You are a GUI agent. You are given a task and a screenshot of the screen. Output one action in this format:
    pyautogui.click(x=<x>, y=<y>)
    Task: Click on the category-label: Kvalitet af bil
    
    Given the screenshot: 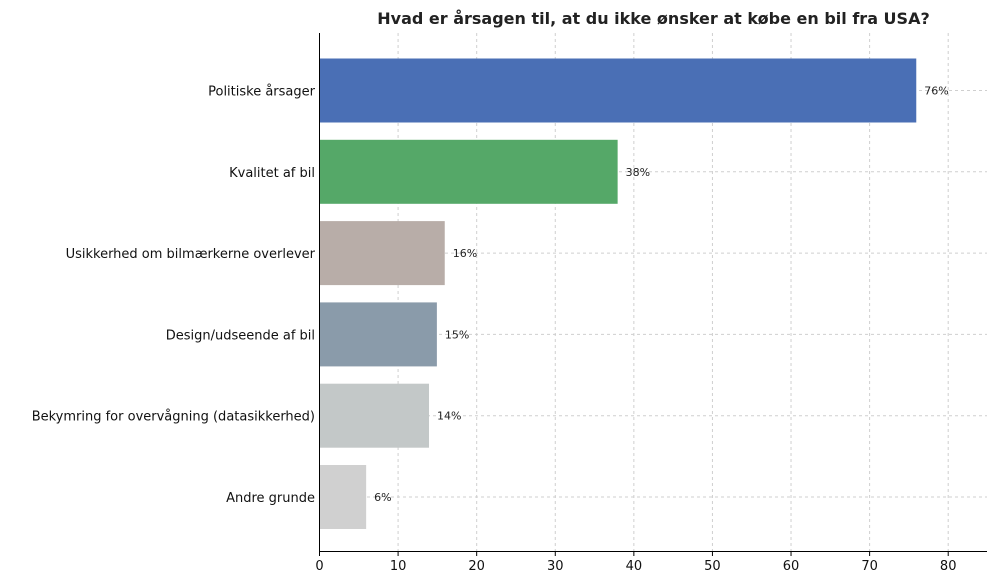 What is the action you would take?
    pyautogui.click(x=272, y=173)
    